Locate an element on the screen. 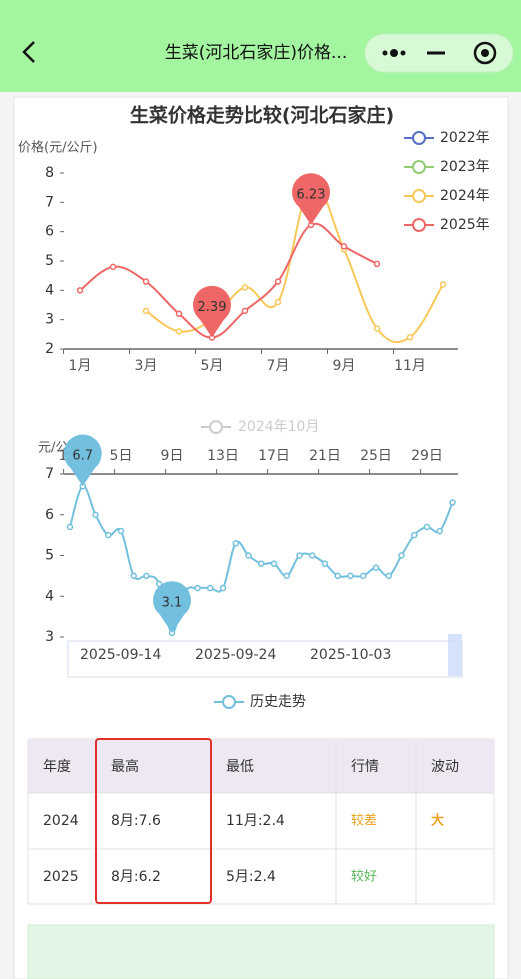 The width and height of the screenshot is (521, 979). mark-pin-label: 6.23 is located at coordinates (311, 194).